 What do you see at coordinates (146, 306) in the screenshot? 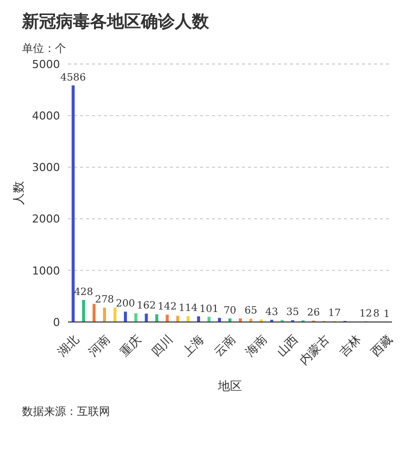
I see `data-label: 162` at bounding box center [146, 306].